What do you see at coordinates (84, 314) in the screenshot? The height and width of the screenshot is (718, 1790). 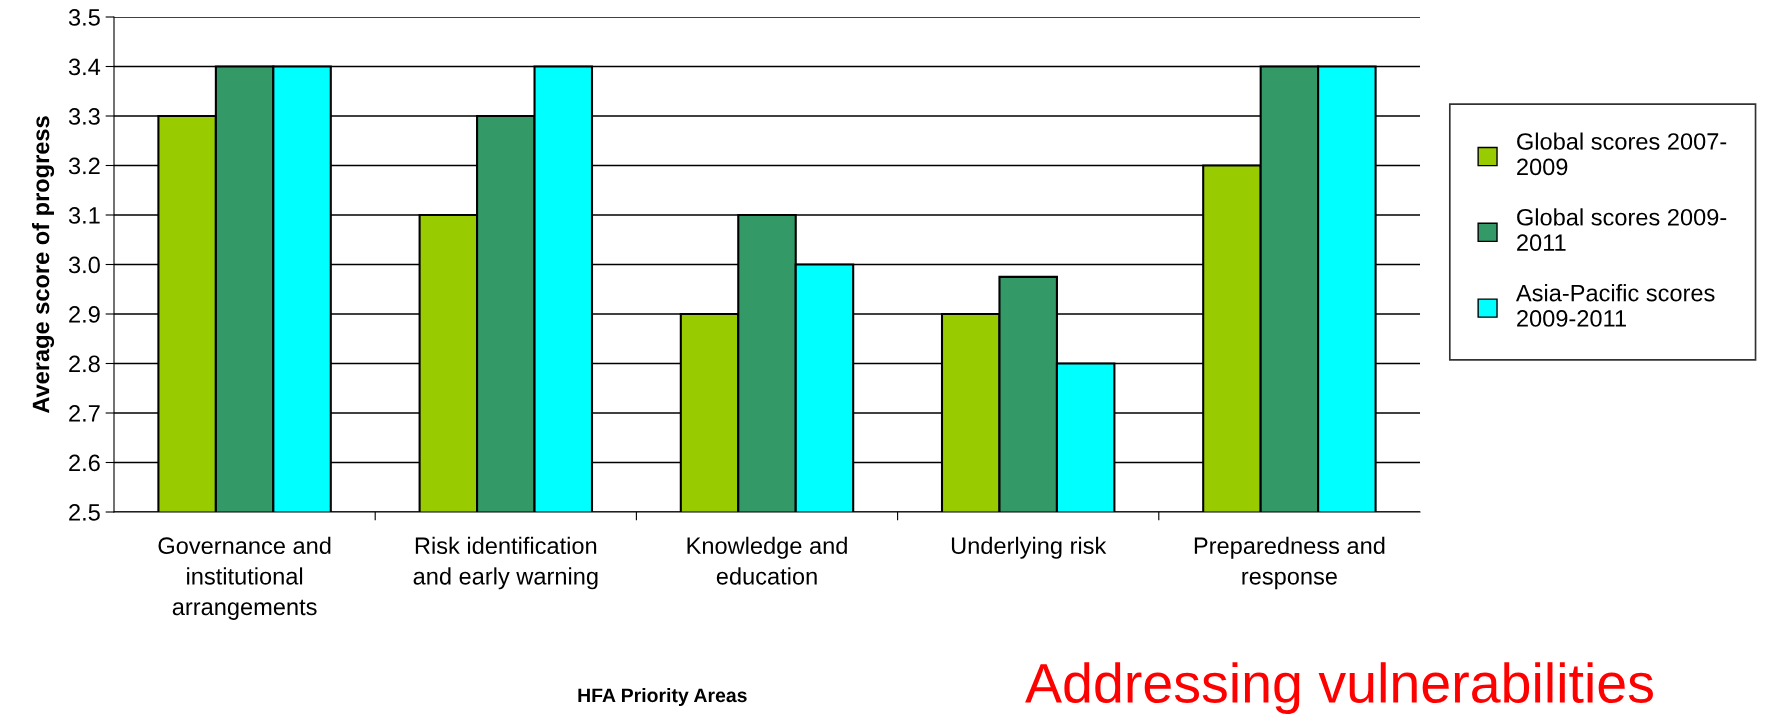 I see `y-tick-label: 2.9` at bounding box center [84, 314].